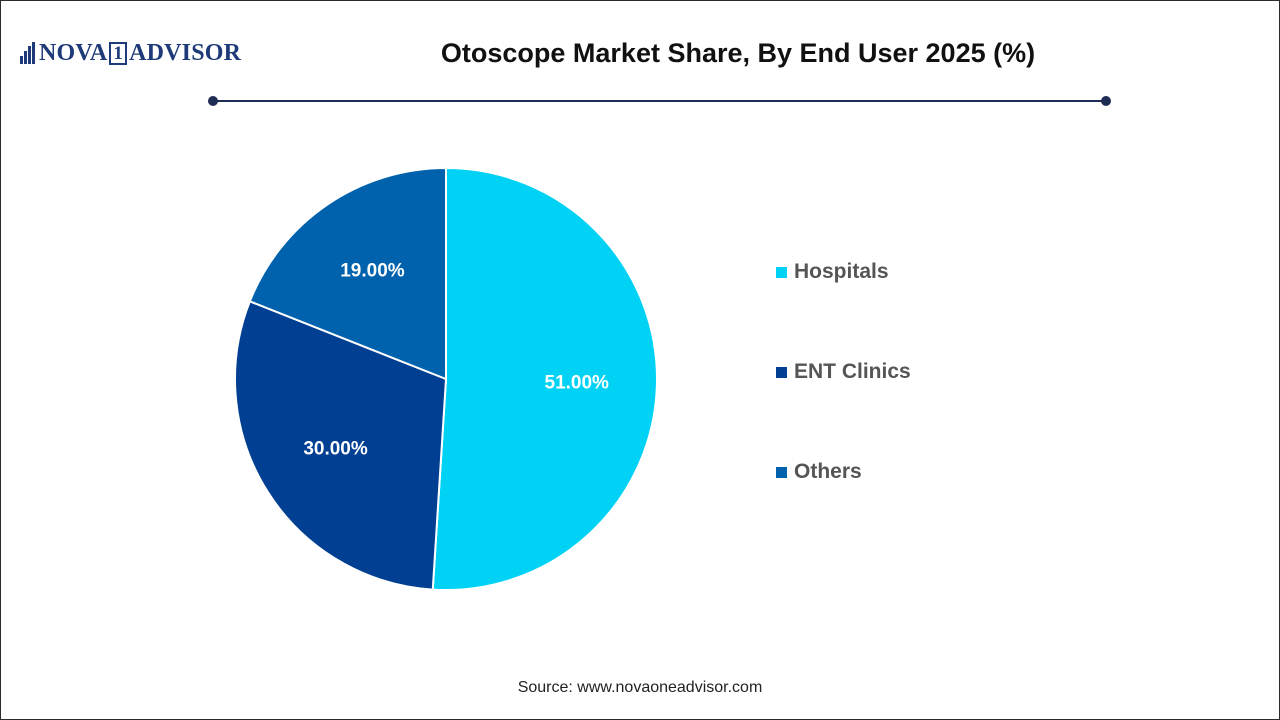 The width and height of the screenshot is (1280, 720). Describe the element at coordinates (372, 270) in the screenshot. I see `data-label-others: 19.00%` at that location.